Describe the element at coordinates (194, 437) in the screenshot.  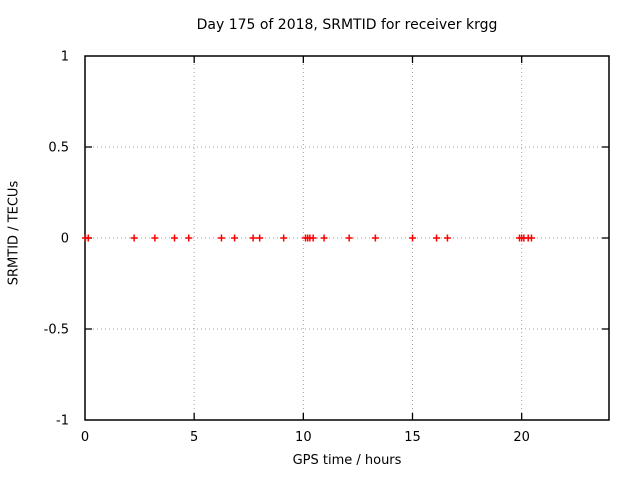
I see `x-tick-label: 5` at that location.